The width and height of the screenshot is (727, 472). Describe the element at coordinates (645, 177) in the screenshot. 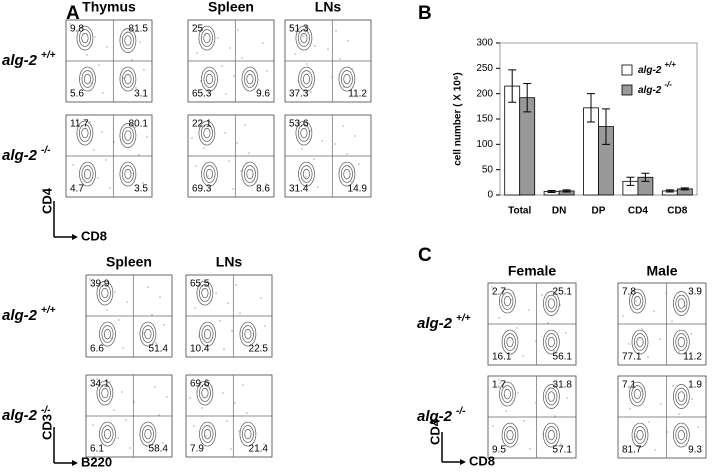

I see `error-bar` at that location.